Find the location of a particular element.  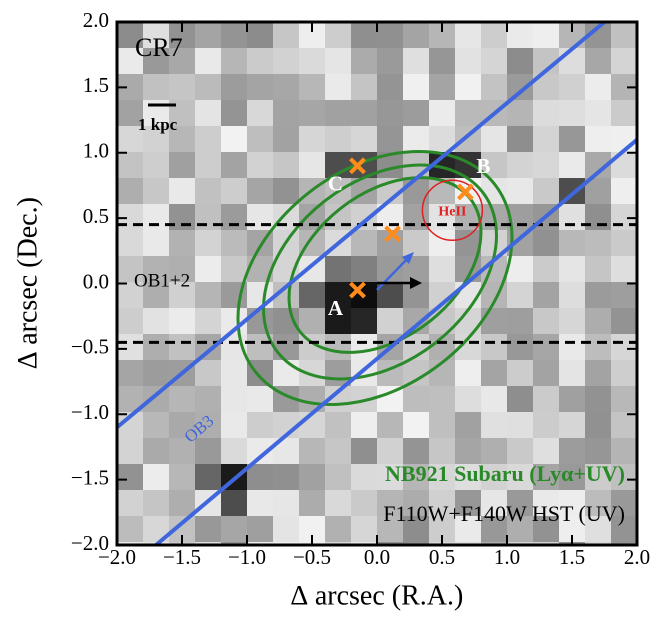

y-tick-label: 0.0 is located at coordinates (96, 281).